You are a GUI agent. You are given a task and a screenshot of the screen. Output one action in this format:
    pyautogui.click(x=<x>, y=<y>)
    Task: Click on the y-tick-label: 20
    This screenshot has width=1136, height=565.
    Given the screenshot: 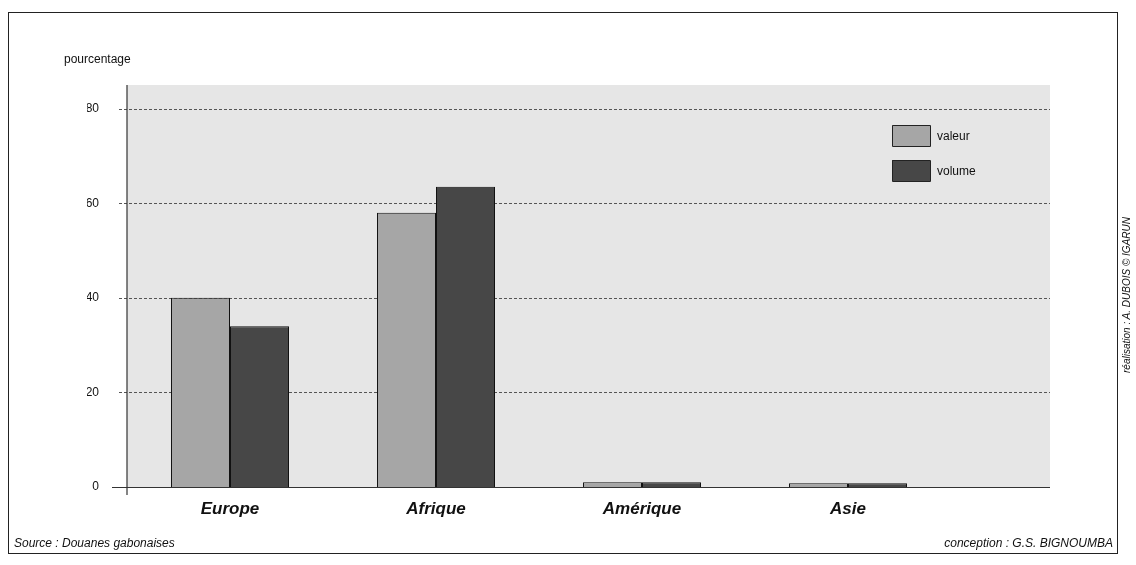 What is the action you would take?
    pyautogui.click(x=92, y=391)
    